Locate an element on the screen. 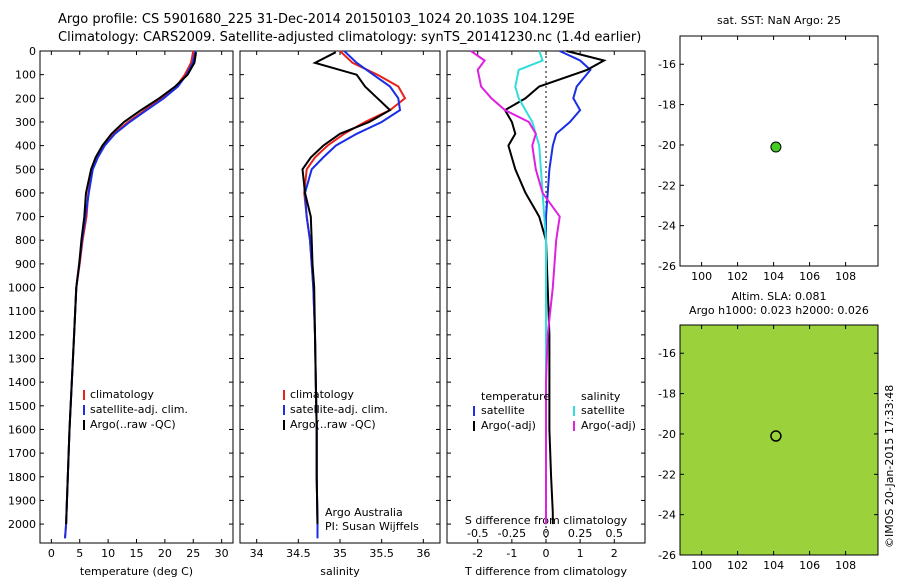 The height and width of the screenshot is (580, 900). depth-tick-label: 0 is located at coordinates (32, 51).